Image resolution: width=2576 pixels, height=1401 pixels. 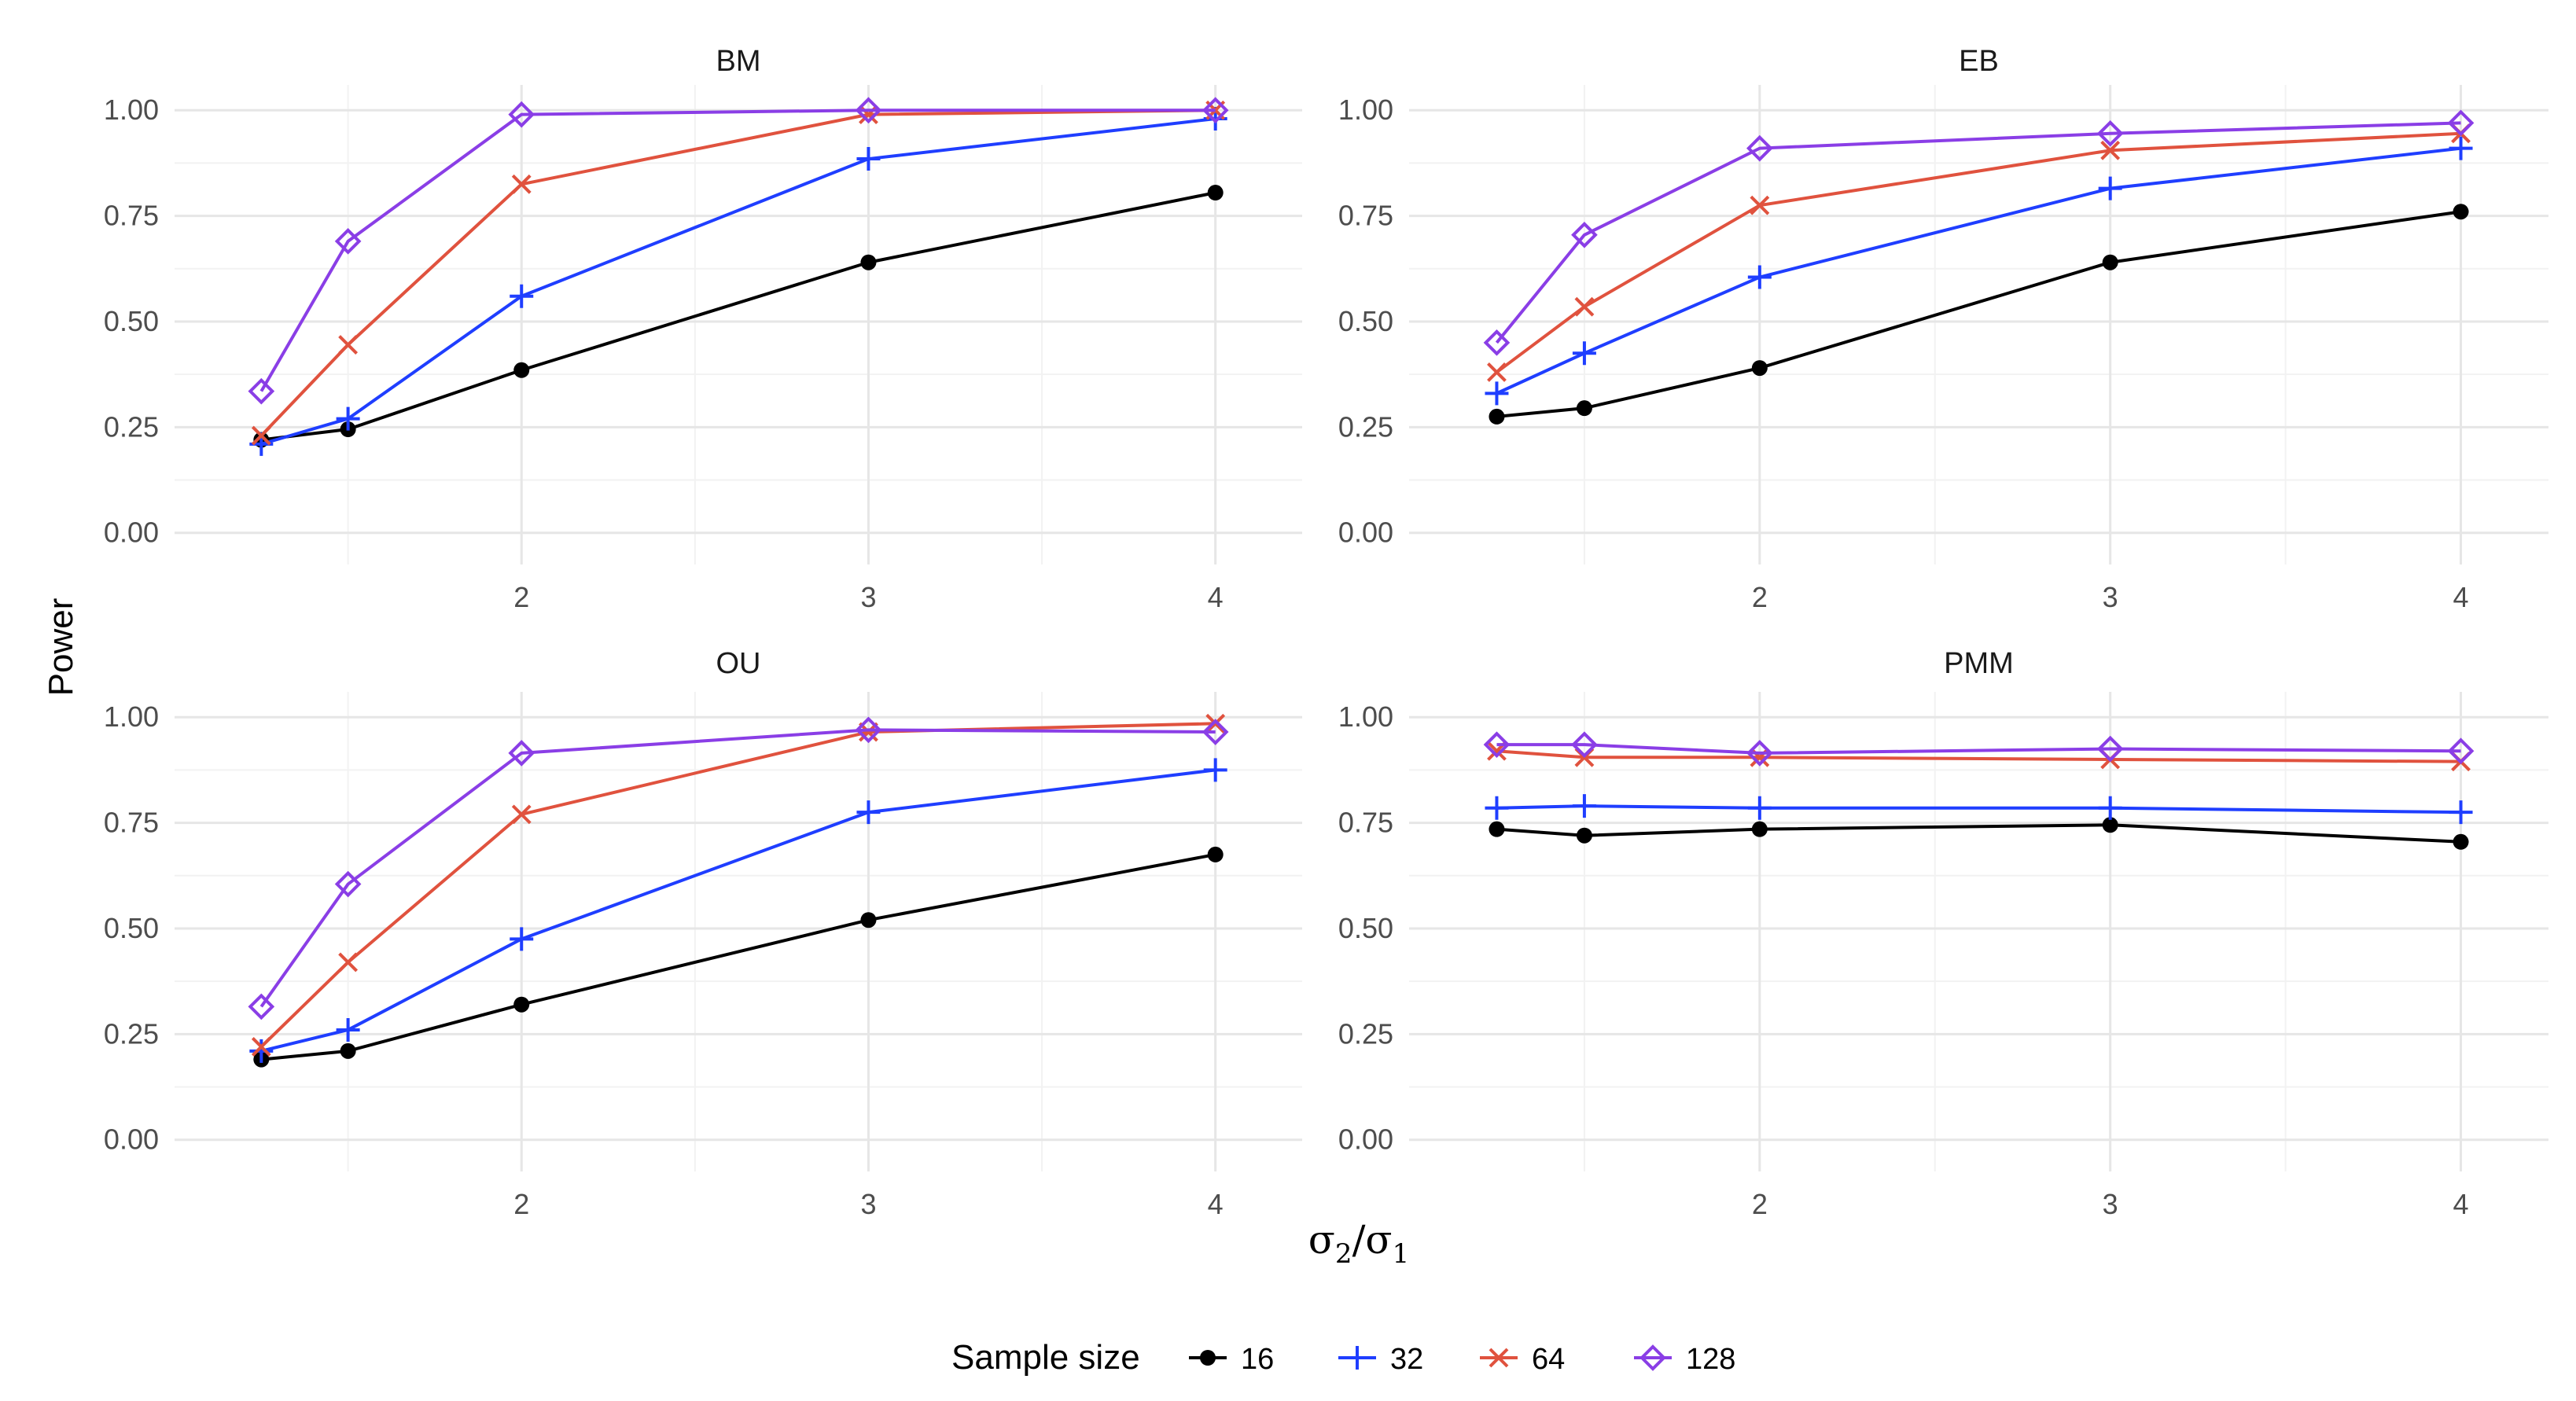 I want to click on legend-marker-diamond, so click(x=1653, y=1357).